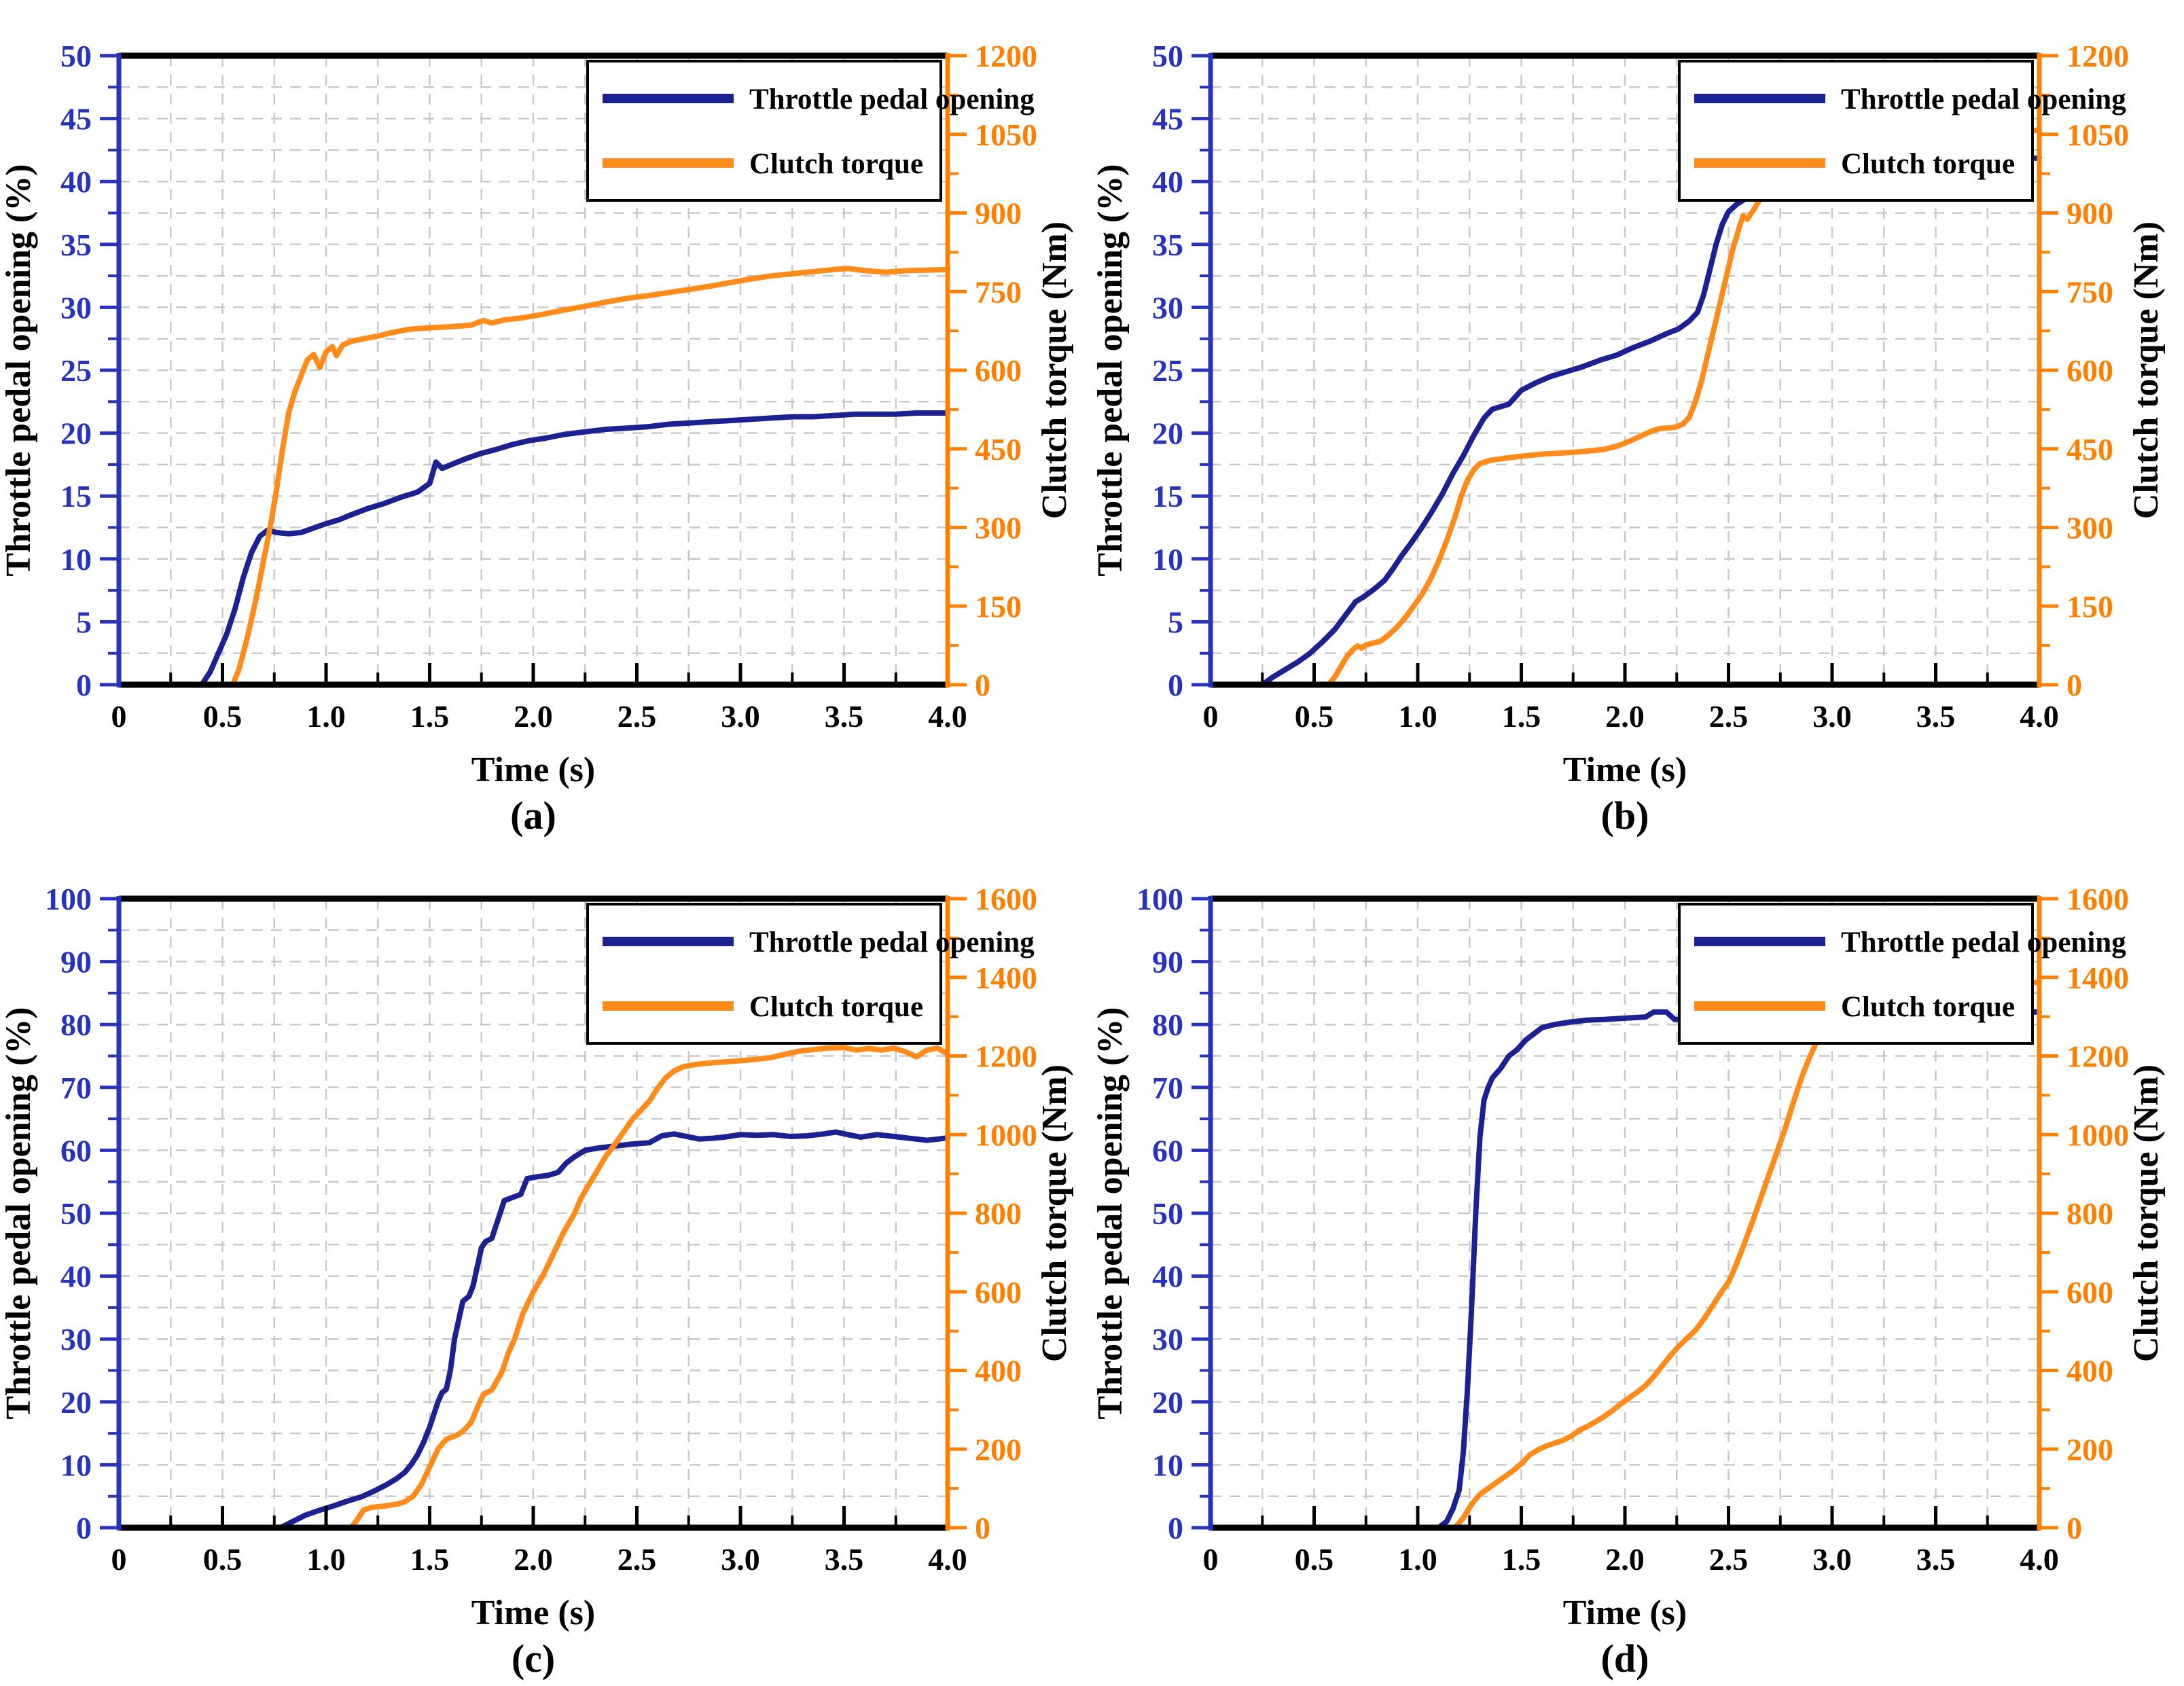  I want to click on right-tick-label: 1400, so click(1006, 978).